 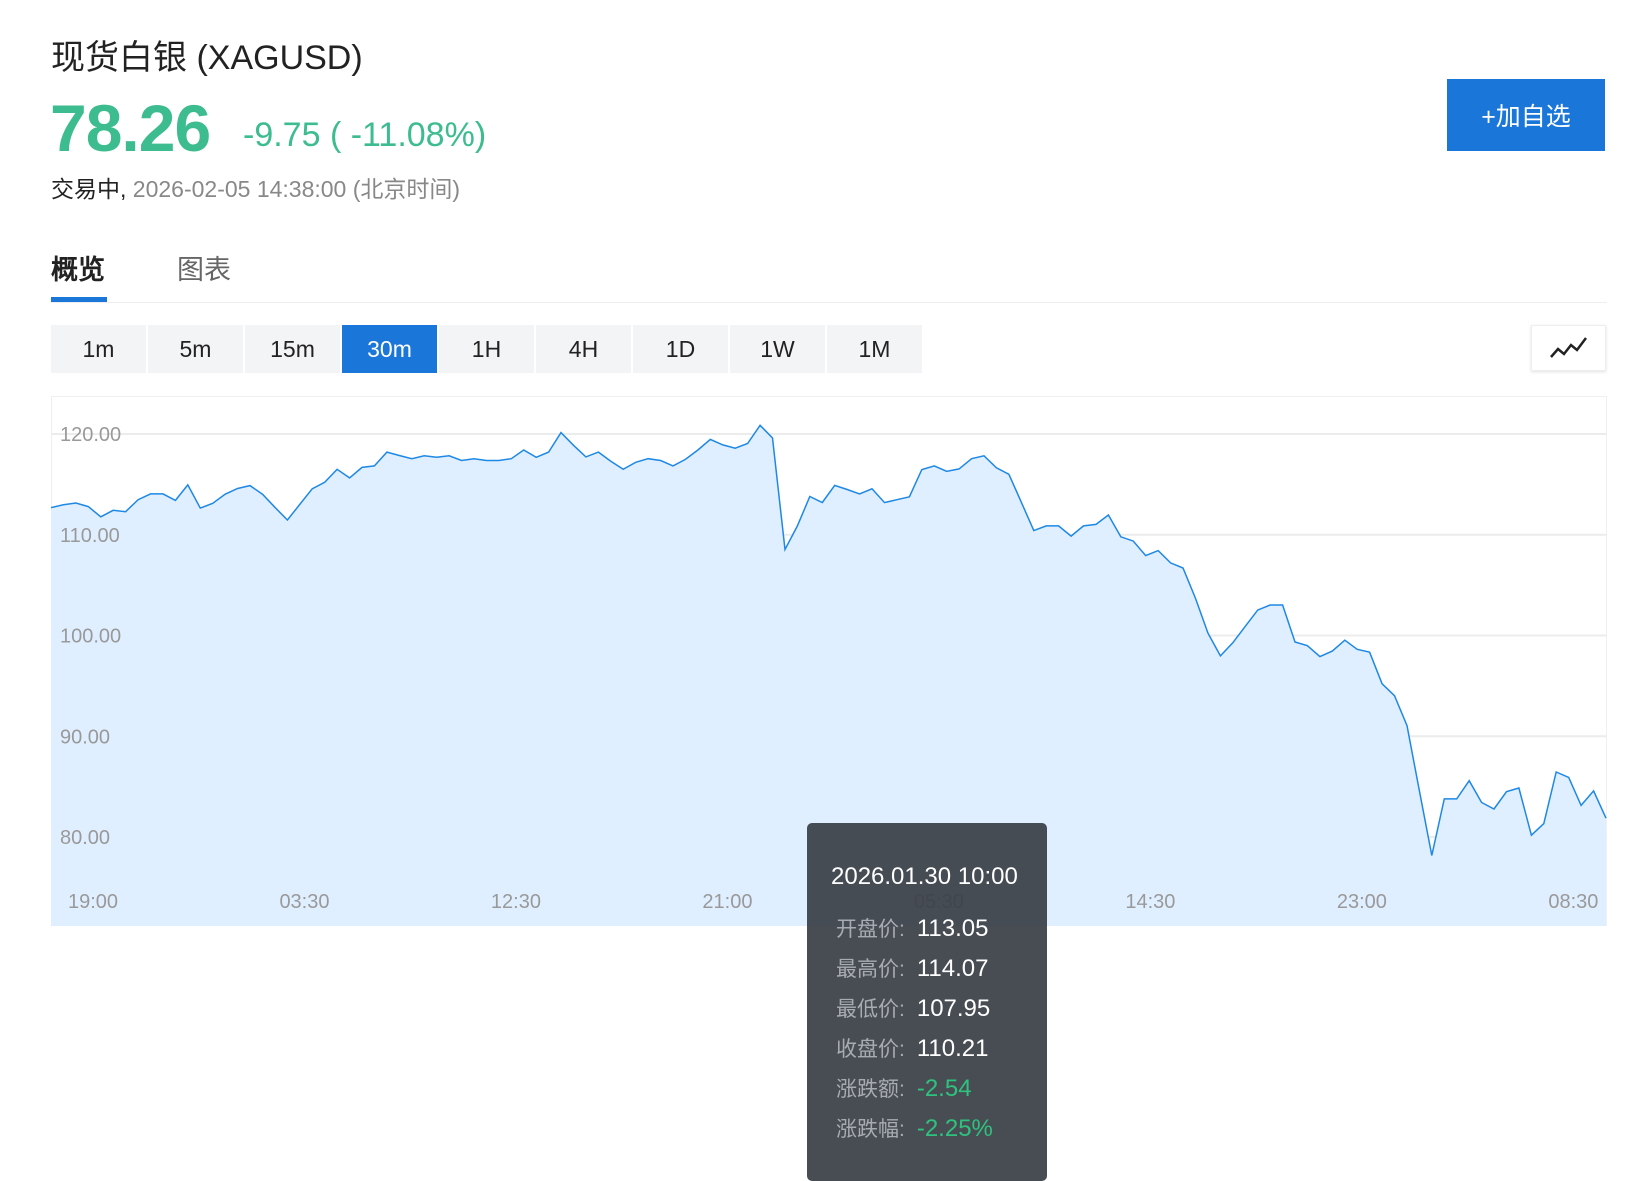 What do you see at coordinates (727, 902) in the screenshot?
I see `x-tick-label: 21:00` at bounding box center [727, 902].